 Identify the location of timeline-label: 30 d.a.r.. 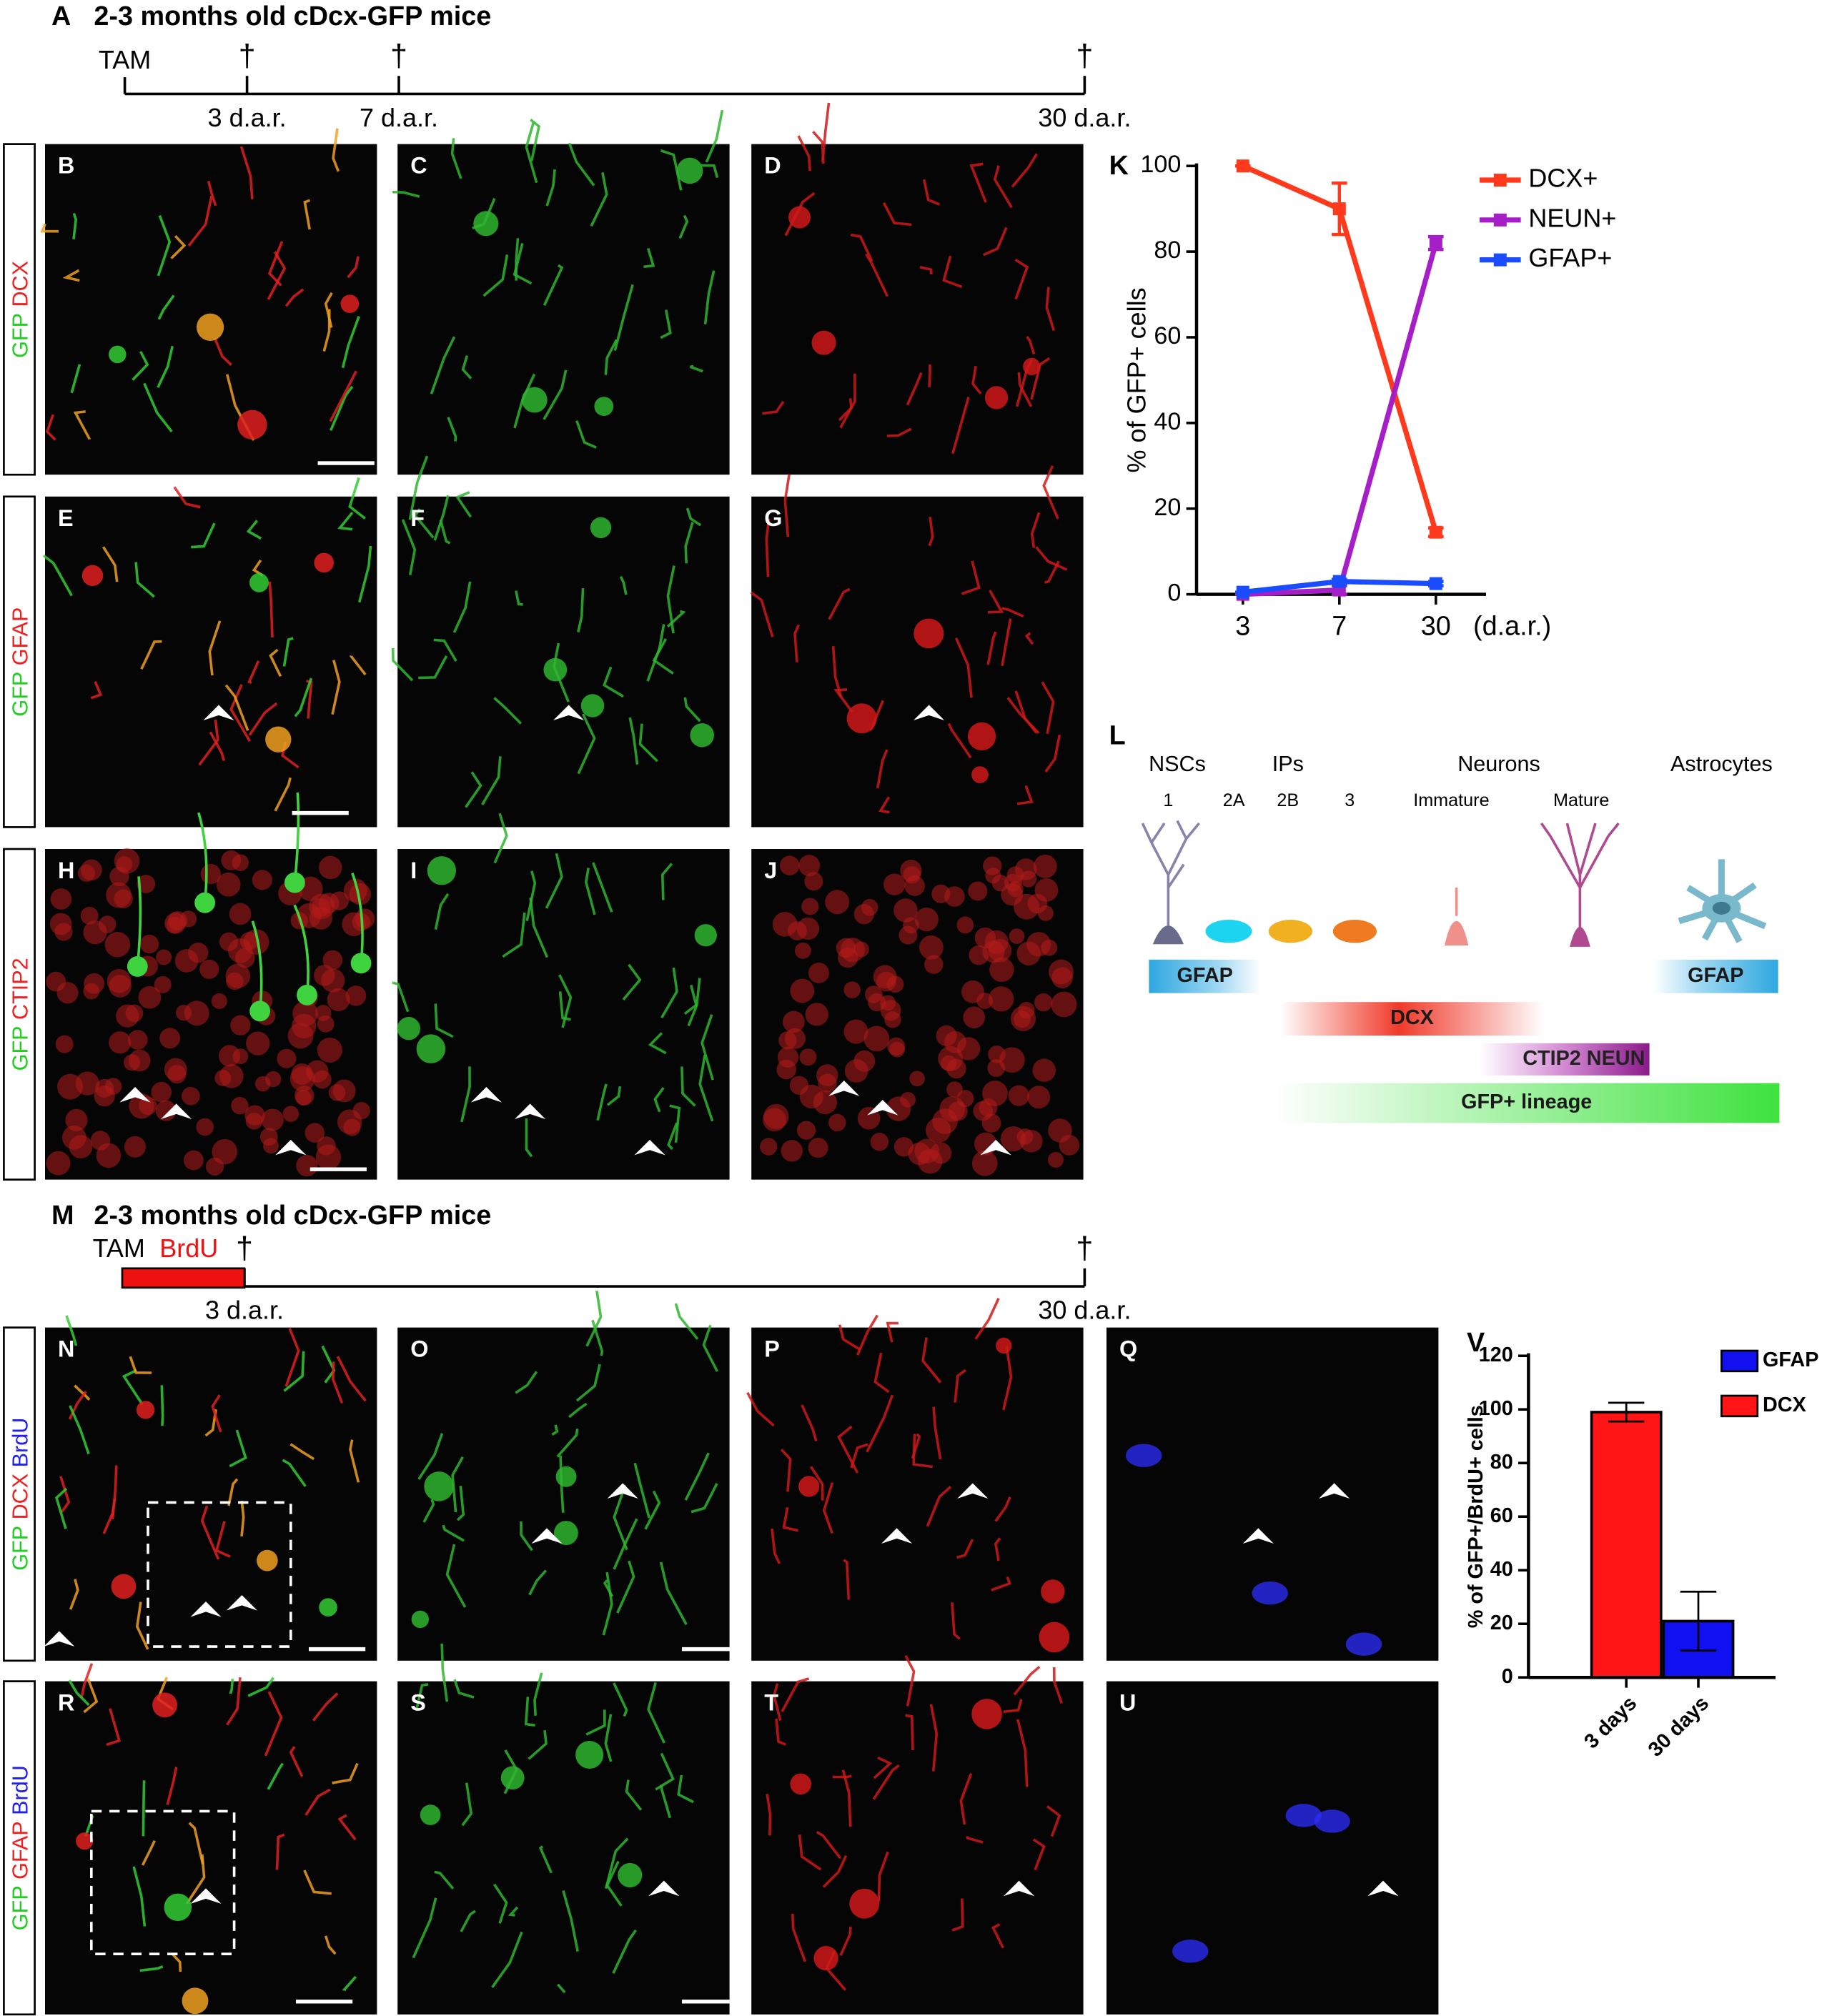
(1085, 1310).